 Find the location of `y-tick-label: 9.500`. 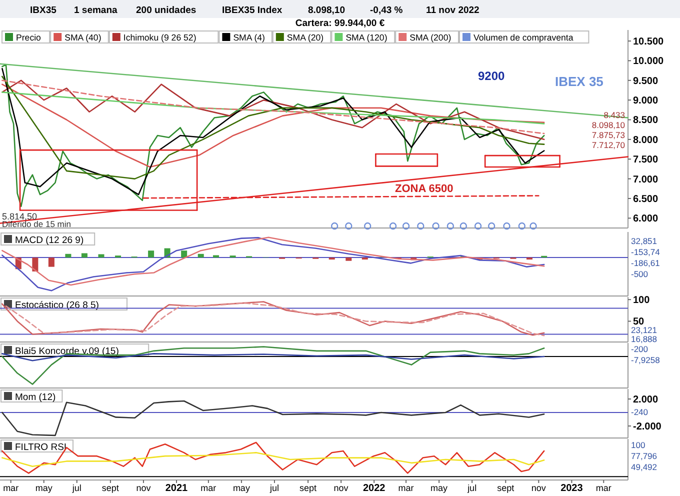

y-tick-label: 9.500 is located at coordinates (645, 81).